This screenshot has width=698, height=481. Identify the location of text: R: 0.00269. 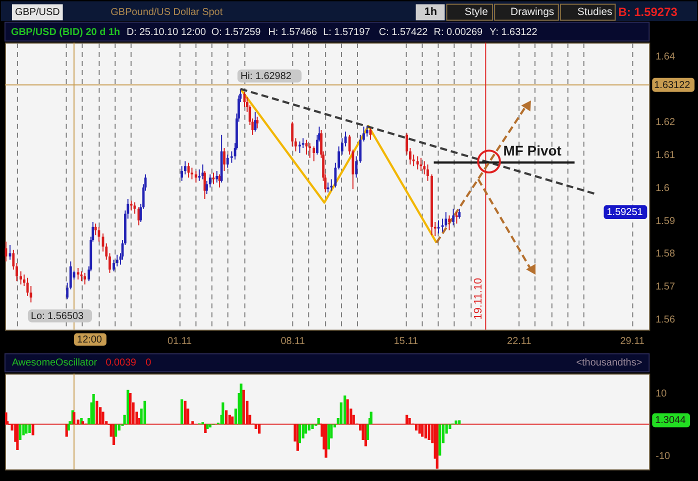
(458, 32).